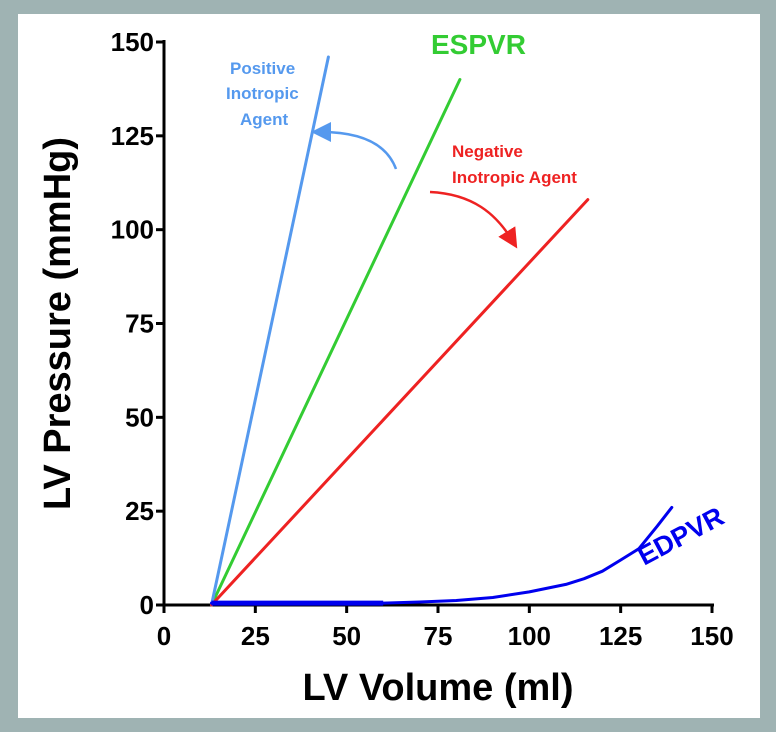 The height and width of the screenshot is (732, 776). Describe the element at coordinates (58, 323) in the screenshot. I see `y-axis-title: LV Pressure (mmHg)` at that location.